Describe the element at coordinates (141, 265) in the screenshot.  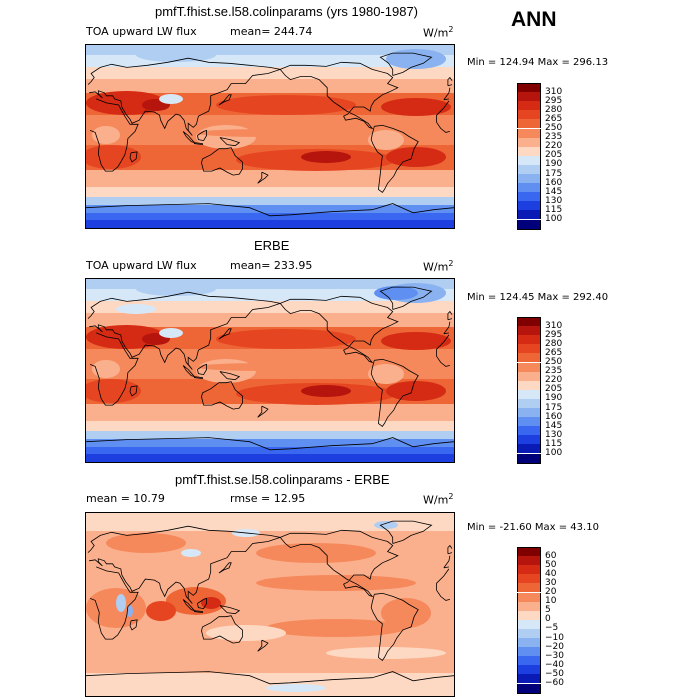
I see `panel-2-variable: TOA upward LW flux` at that location.